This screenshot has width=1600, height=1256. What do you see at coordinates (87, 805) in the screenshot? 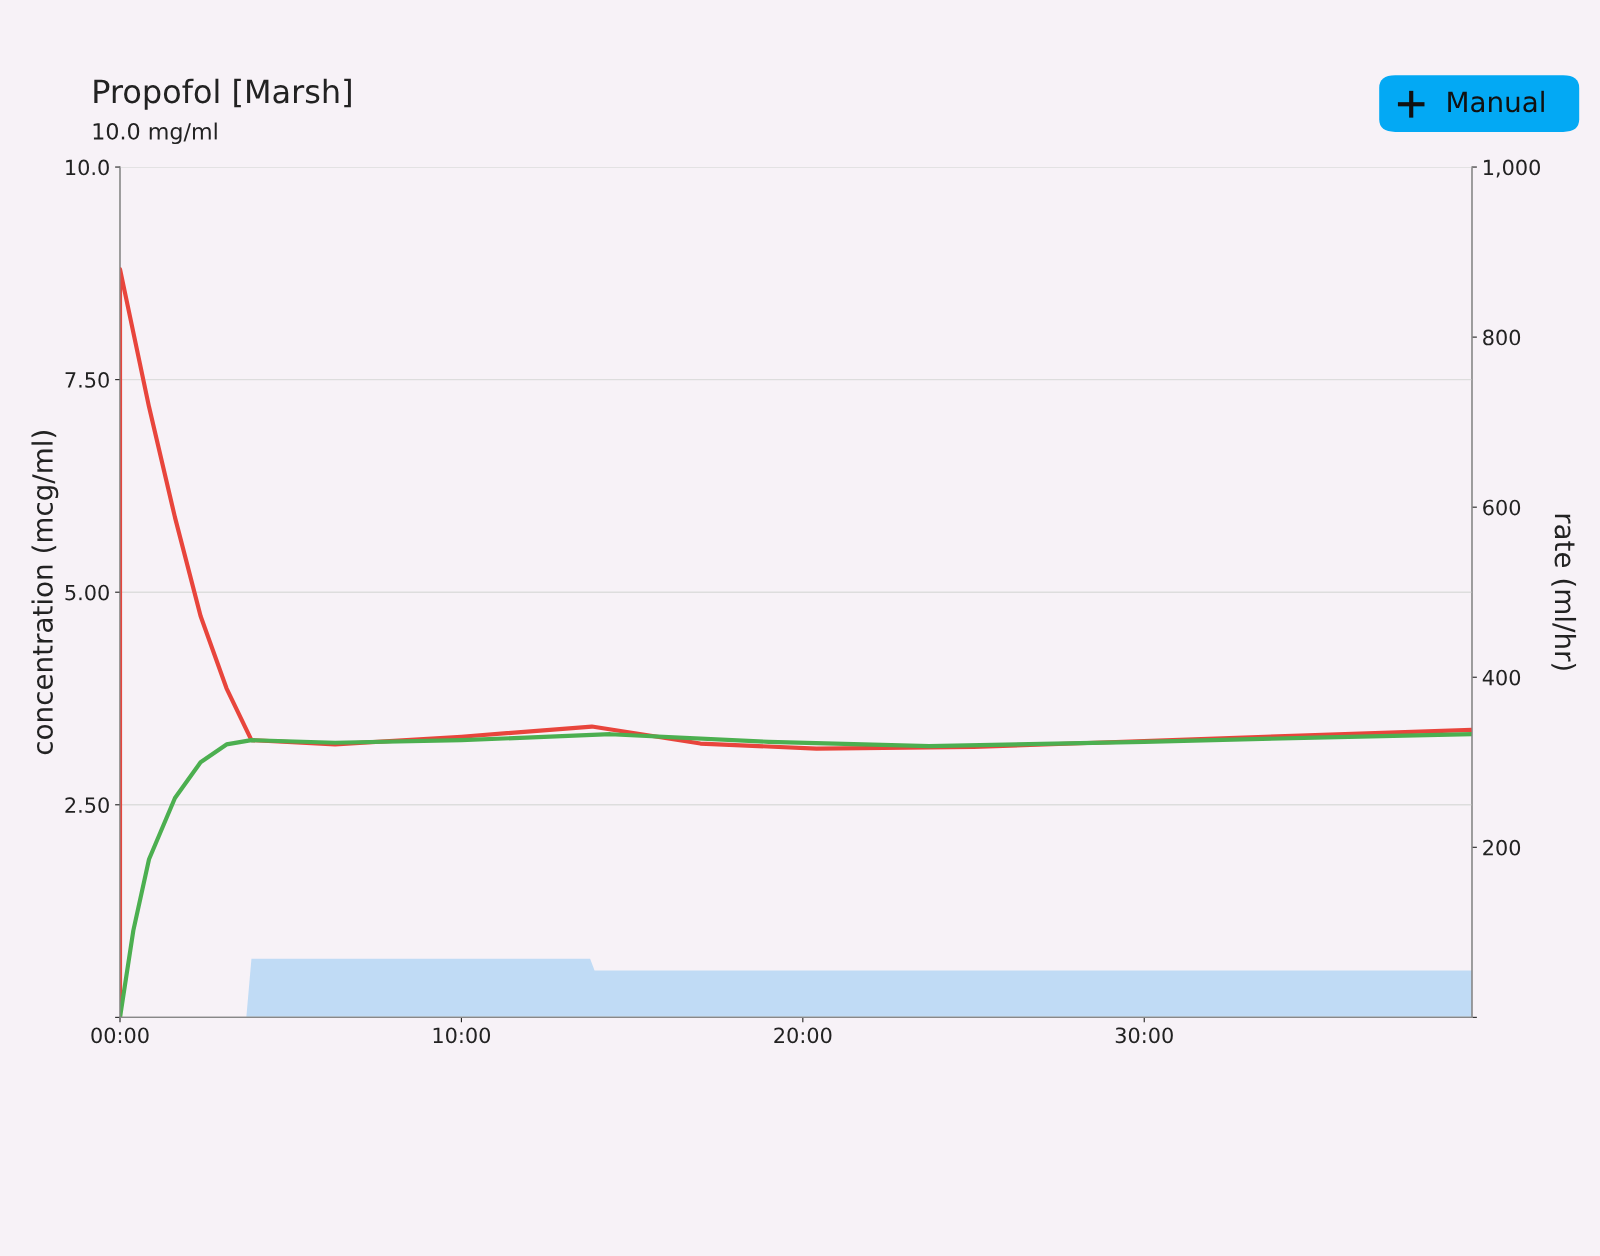
I see `y-tick-label: 2.50` at bounding box center [87, 805].